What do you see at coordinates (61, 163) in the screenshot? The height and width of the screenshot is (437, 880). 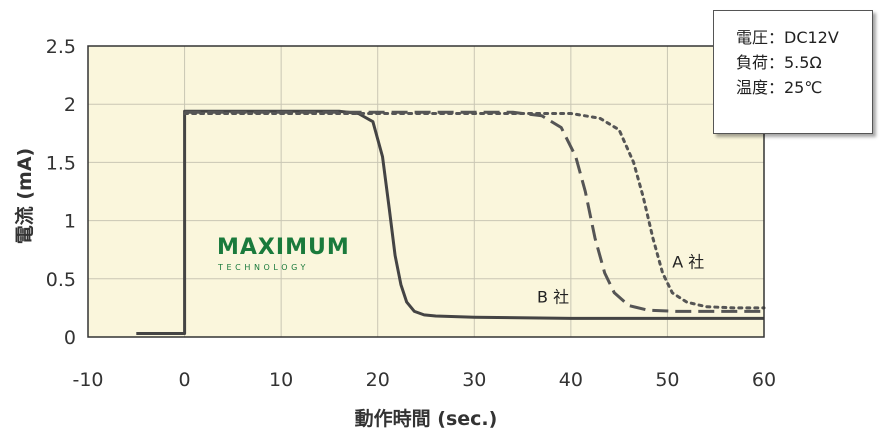 I see `y-tick-label: 1.5` at bounding box center [61, 163].